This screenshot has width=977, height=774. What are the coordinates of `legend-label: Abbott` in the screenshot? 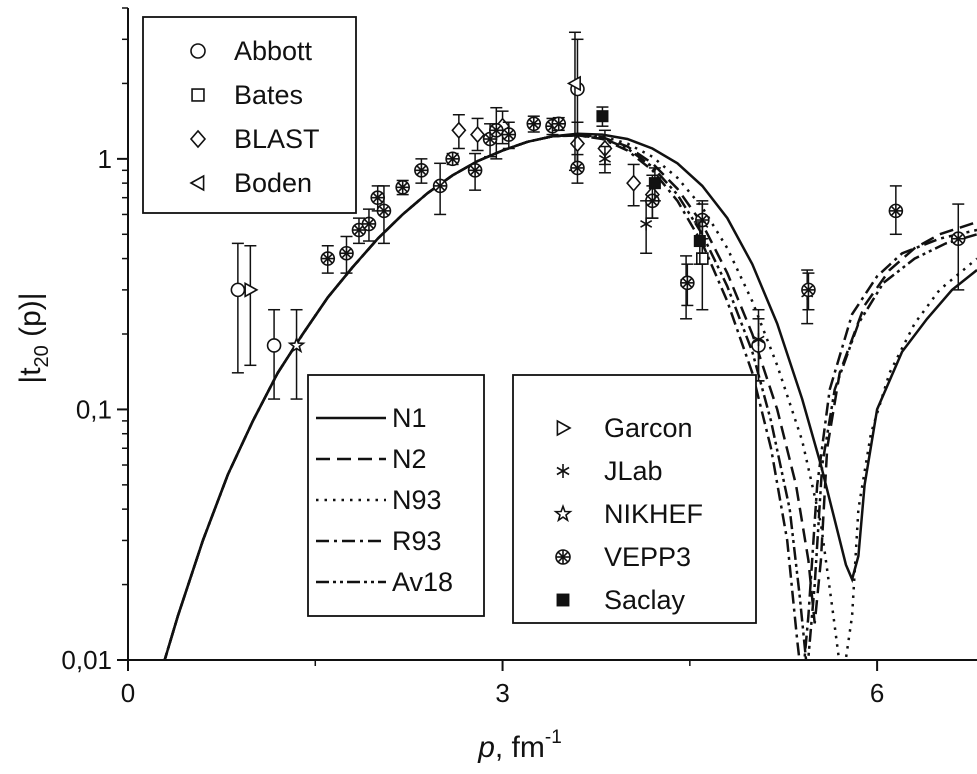 It's located at (273, 51).